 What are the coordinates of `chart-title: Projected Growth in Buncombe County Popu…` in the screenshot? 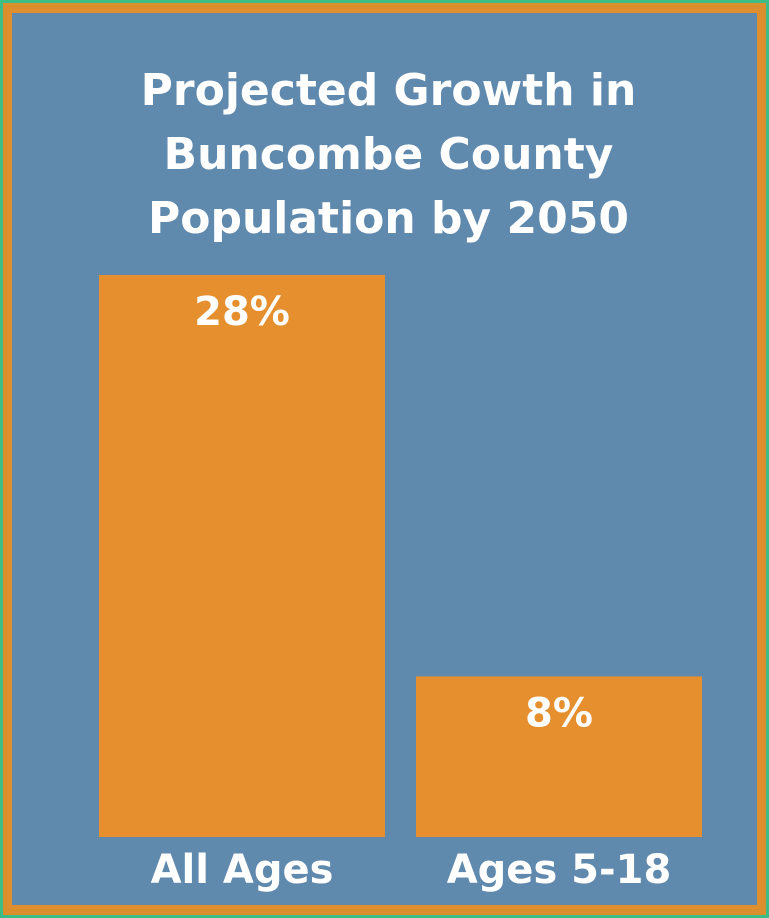 It's located at (388, 154).